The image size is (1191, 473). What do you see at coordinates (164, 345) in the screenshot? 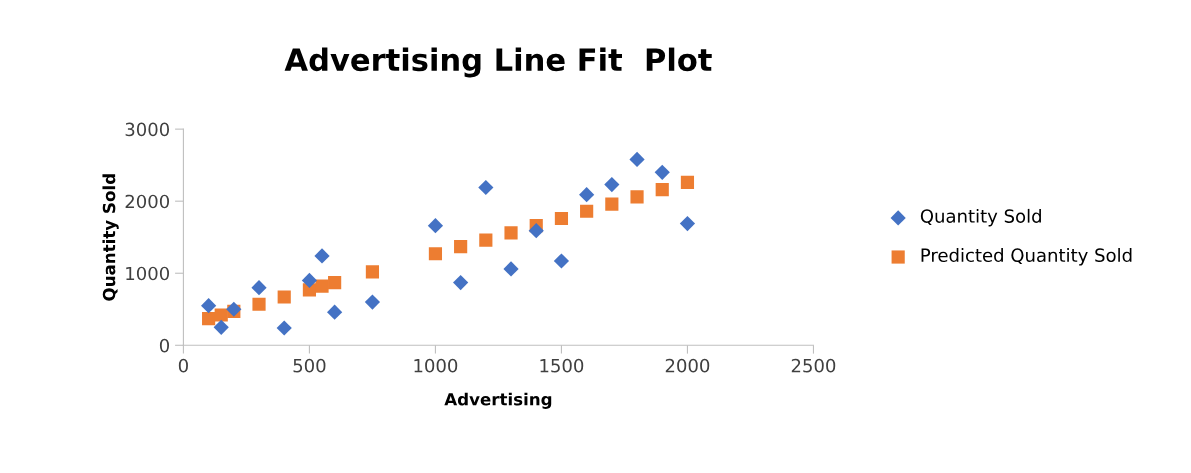
I see `y-tick-label: 0` at bounding box center [164, 345].